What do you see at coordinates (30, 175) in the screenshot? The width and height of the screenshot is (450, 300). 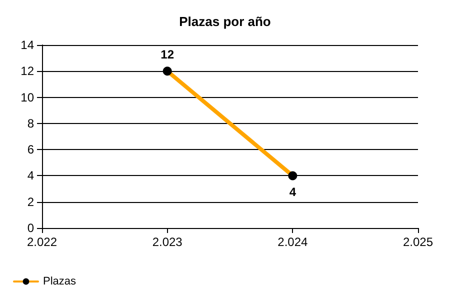 I see `y-tick-label: 4` at bounding box center [30, 175].